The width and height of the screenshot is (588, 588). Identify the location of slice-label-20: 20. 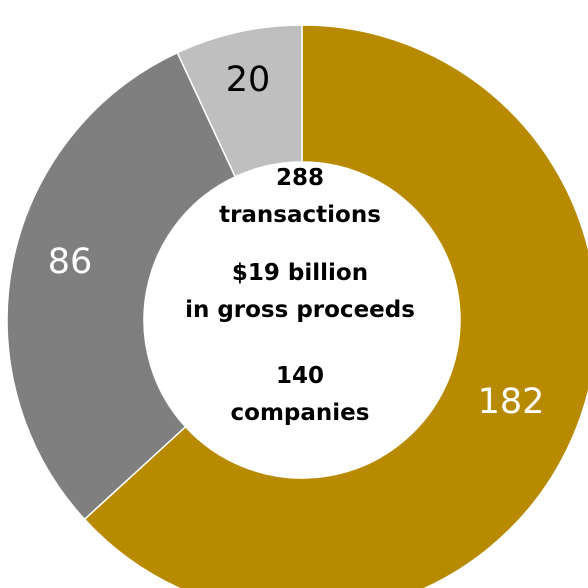
(248, 80).